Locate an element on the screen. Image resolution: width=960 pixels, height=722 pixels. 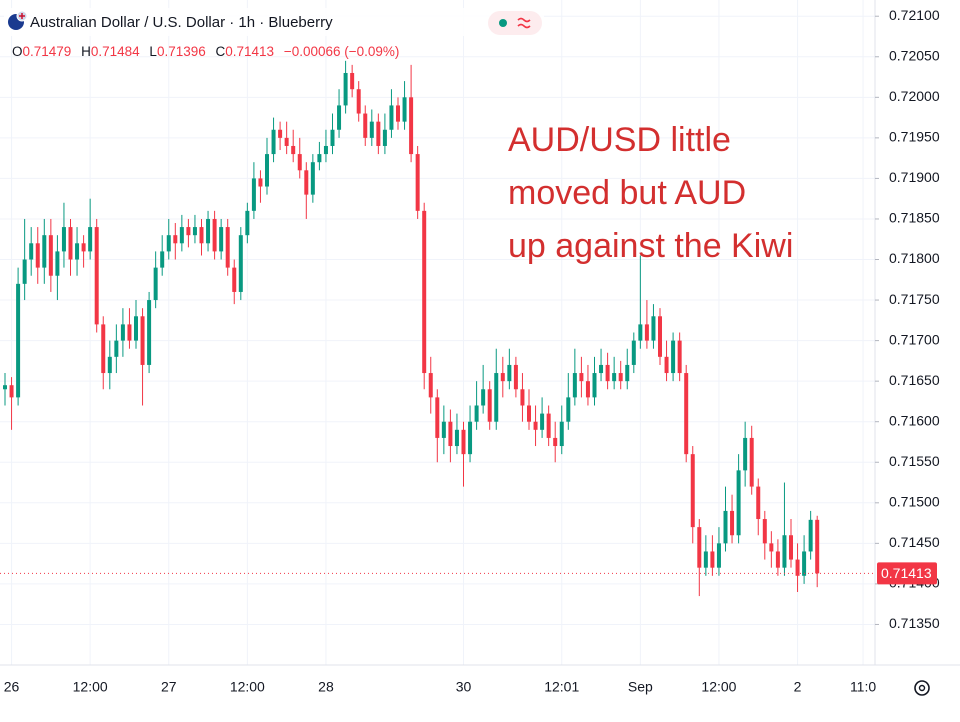
annotation-text: moved but AUD is located at coordinates (627, 193).